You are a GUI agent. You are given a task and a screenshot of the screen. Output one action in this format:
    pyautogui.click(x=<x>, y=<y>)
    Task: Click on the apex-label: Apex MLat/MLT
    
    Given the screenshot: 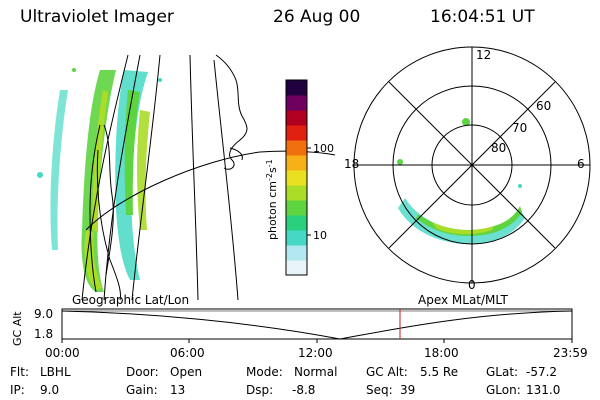 What is the action you would take?
    pyautogui.click(x=463, y=300)
    